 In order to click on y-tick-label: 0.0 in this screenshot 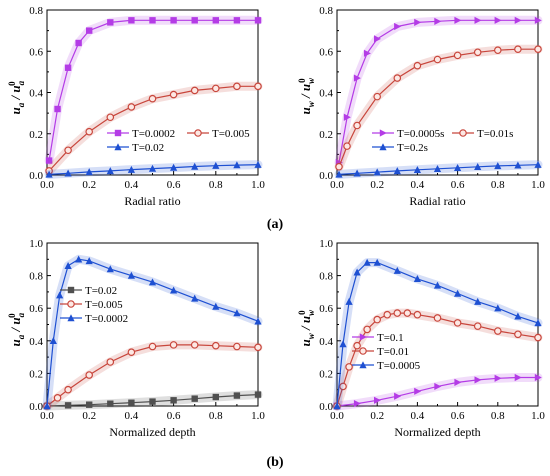, I will do `click(326, 407)`.